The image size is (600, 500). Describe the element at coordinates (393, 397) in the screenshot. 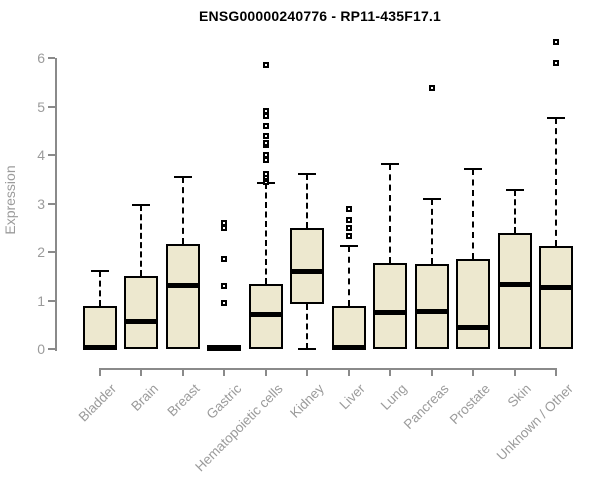

I see `x-axis-label: Lung` at that location.